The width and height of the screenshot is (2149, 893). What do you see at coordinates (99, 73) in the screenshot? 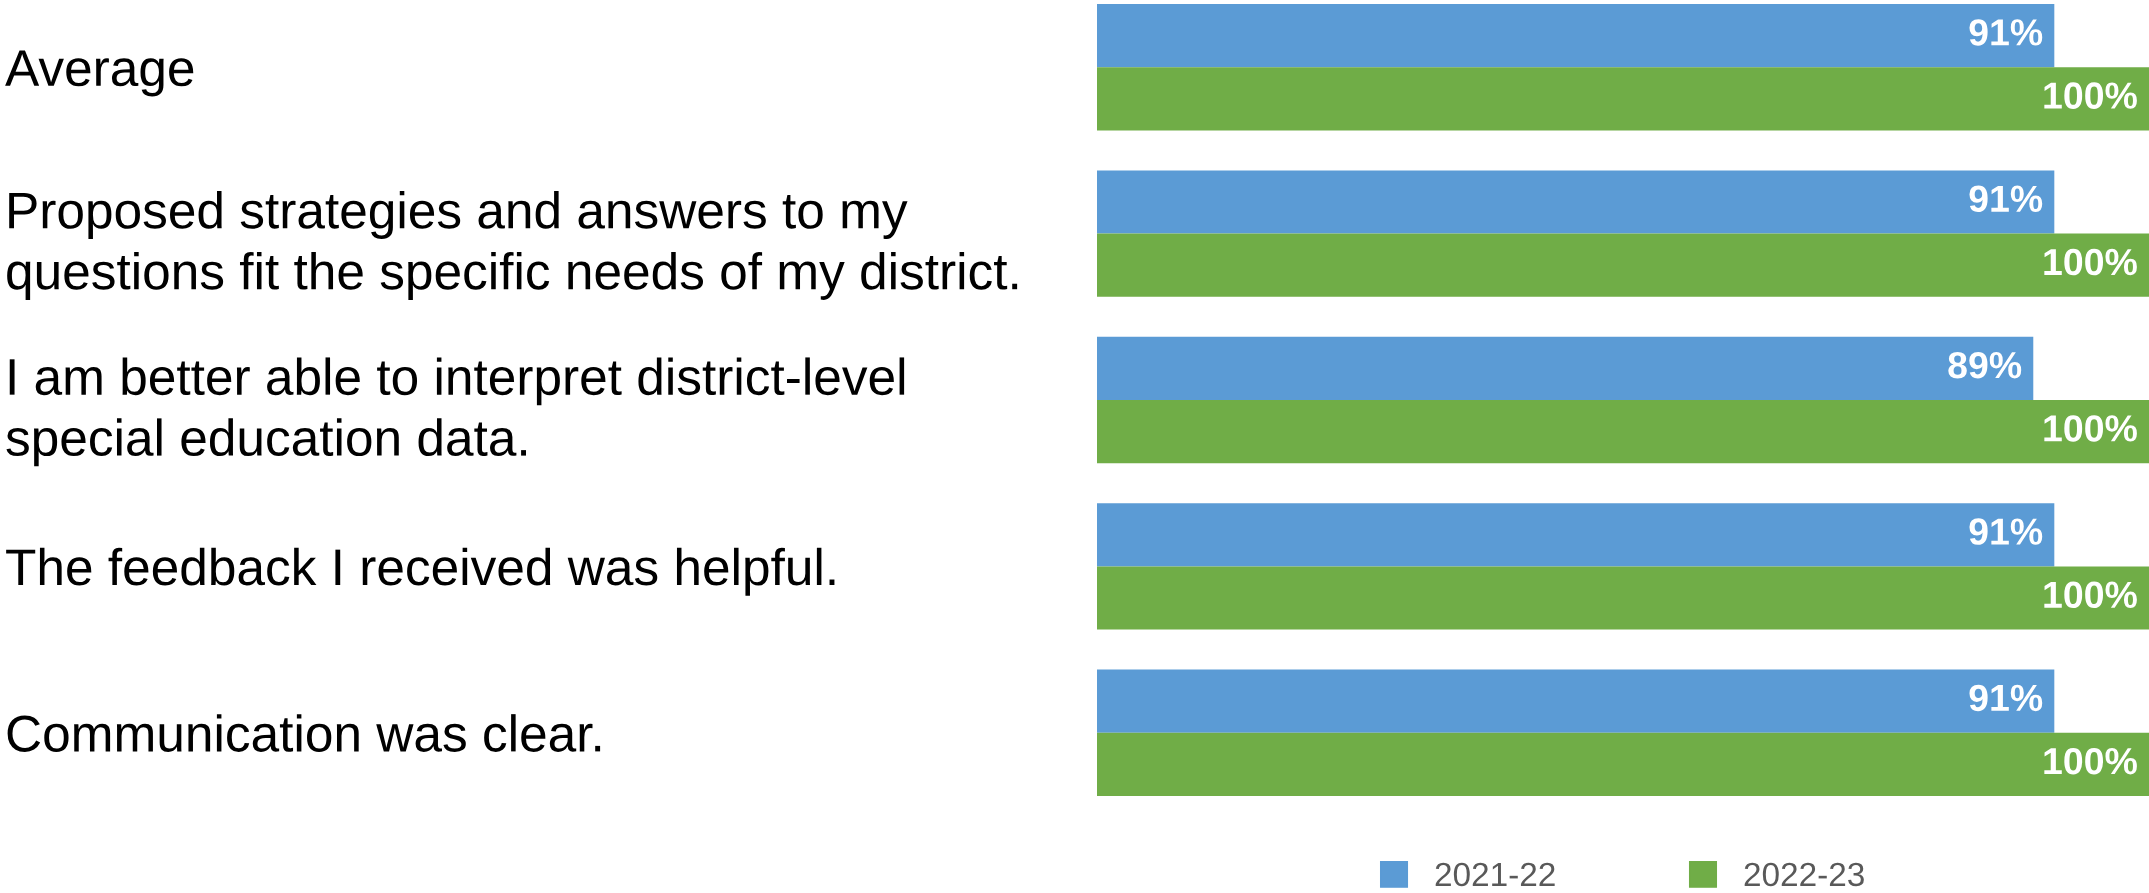
I see `y-tick-label: Average` at bounding box center [99, 73].